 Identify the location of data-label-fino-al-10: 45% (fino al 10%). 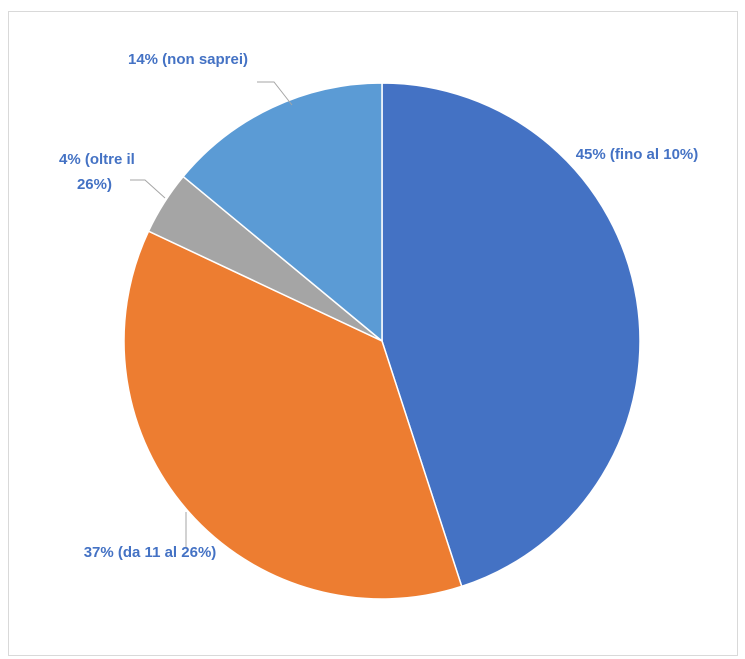
(637, 154).